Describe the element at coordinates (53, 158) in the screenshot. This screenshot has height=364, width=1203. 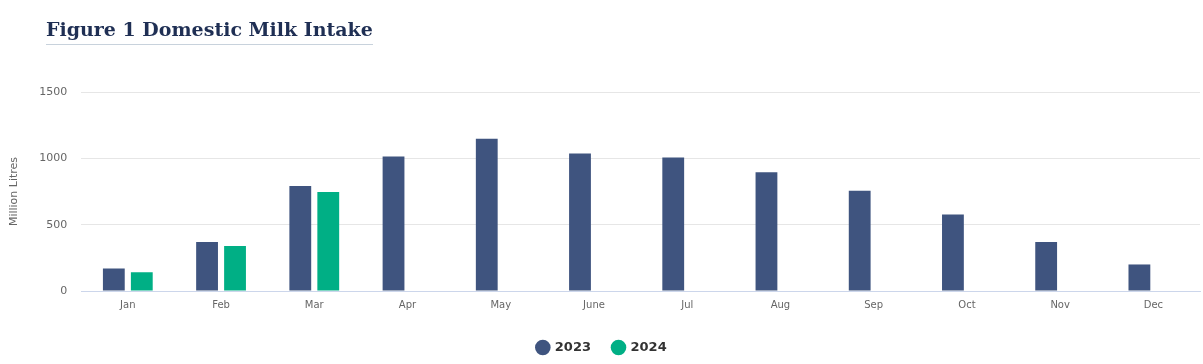
I see `y-tick-label: 1000` at that location.